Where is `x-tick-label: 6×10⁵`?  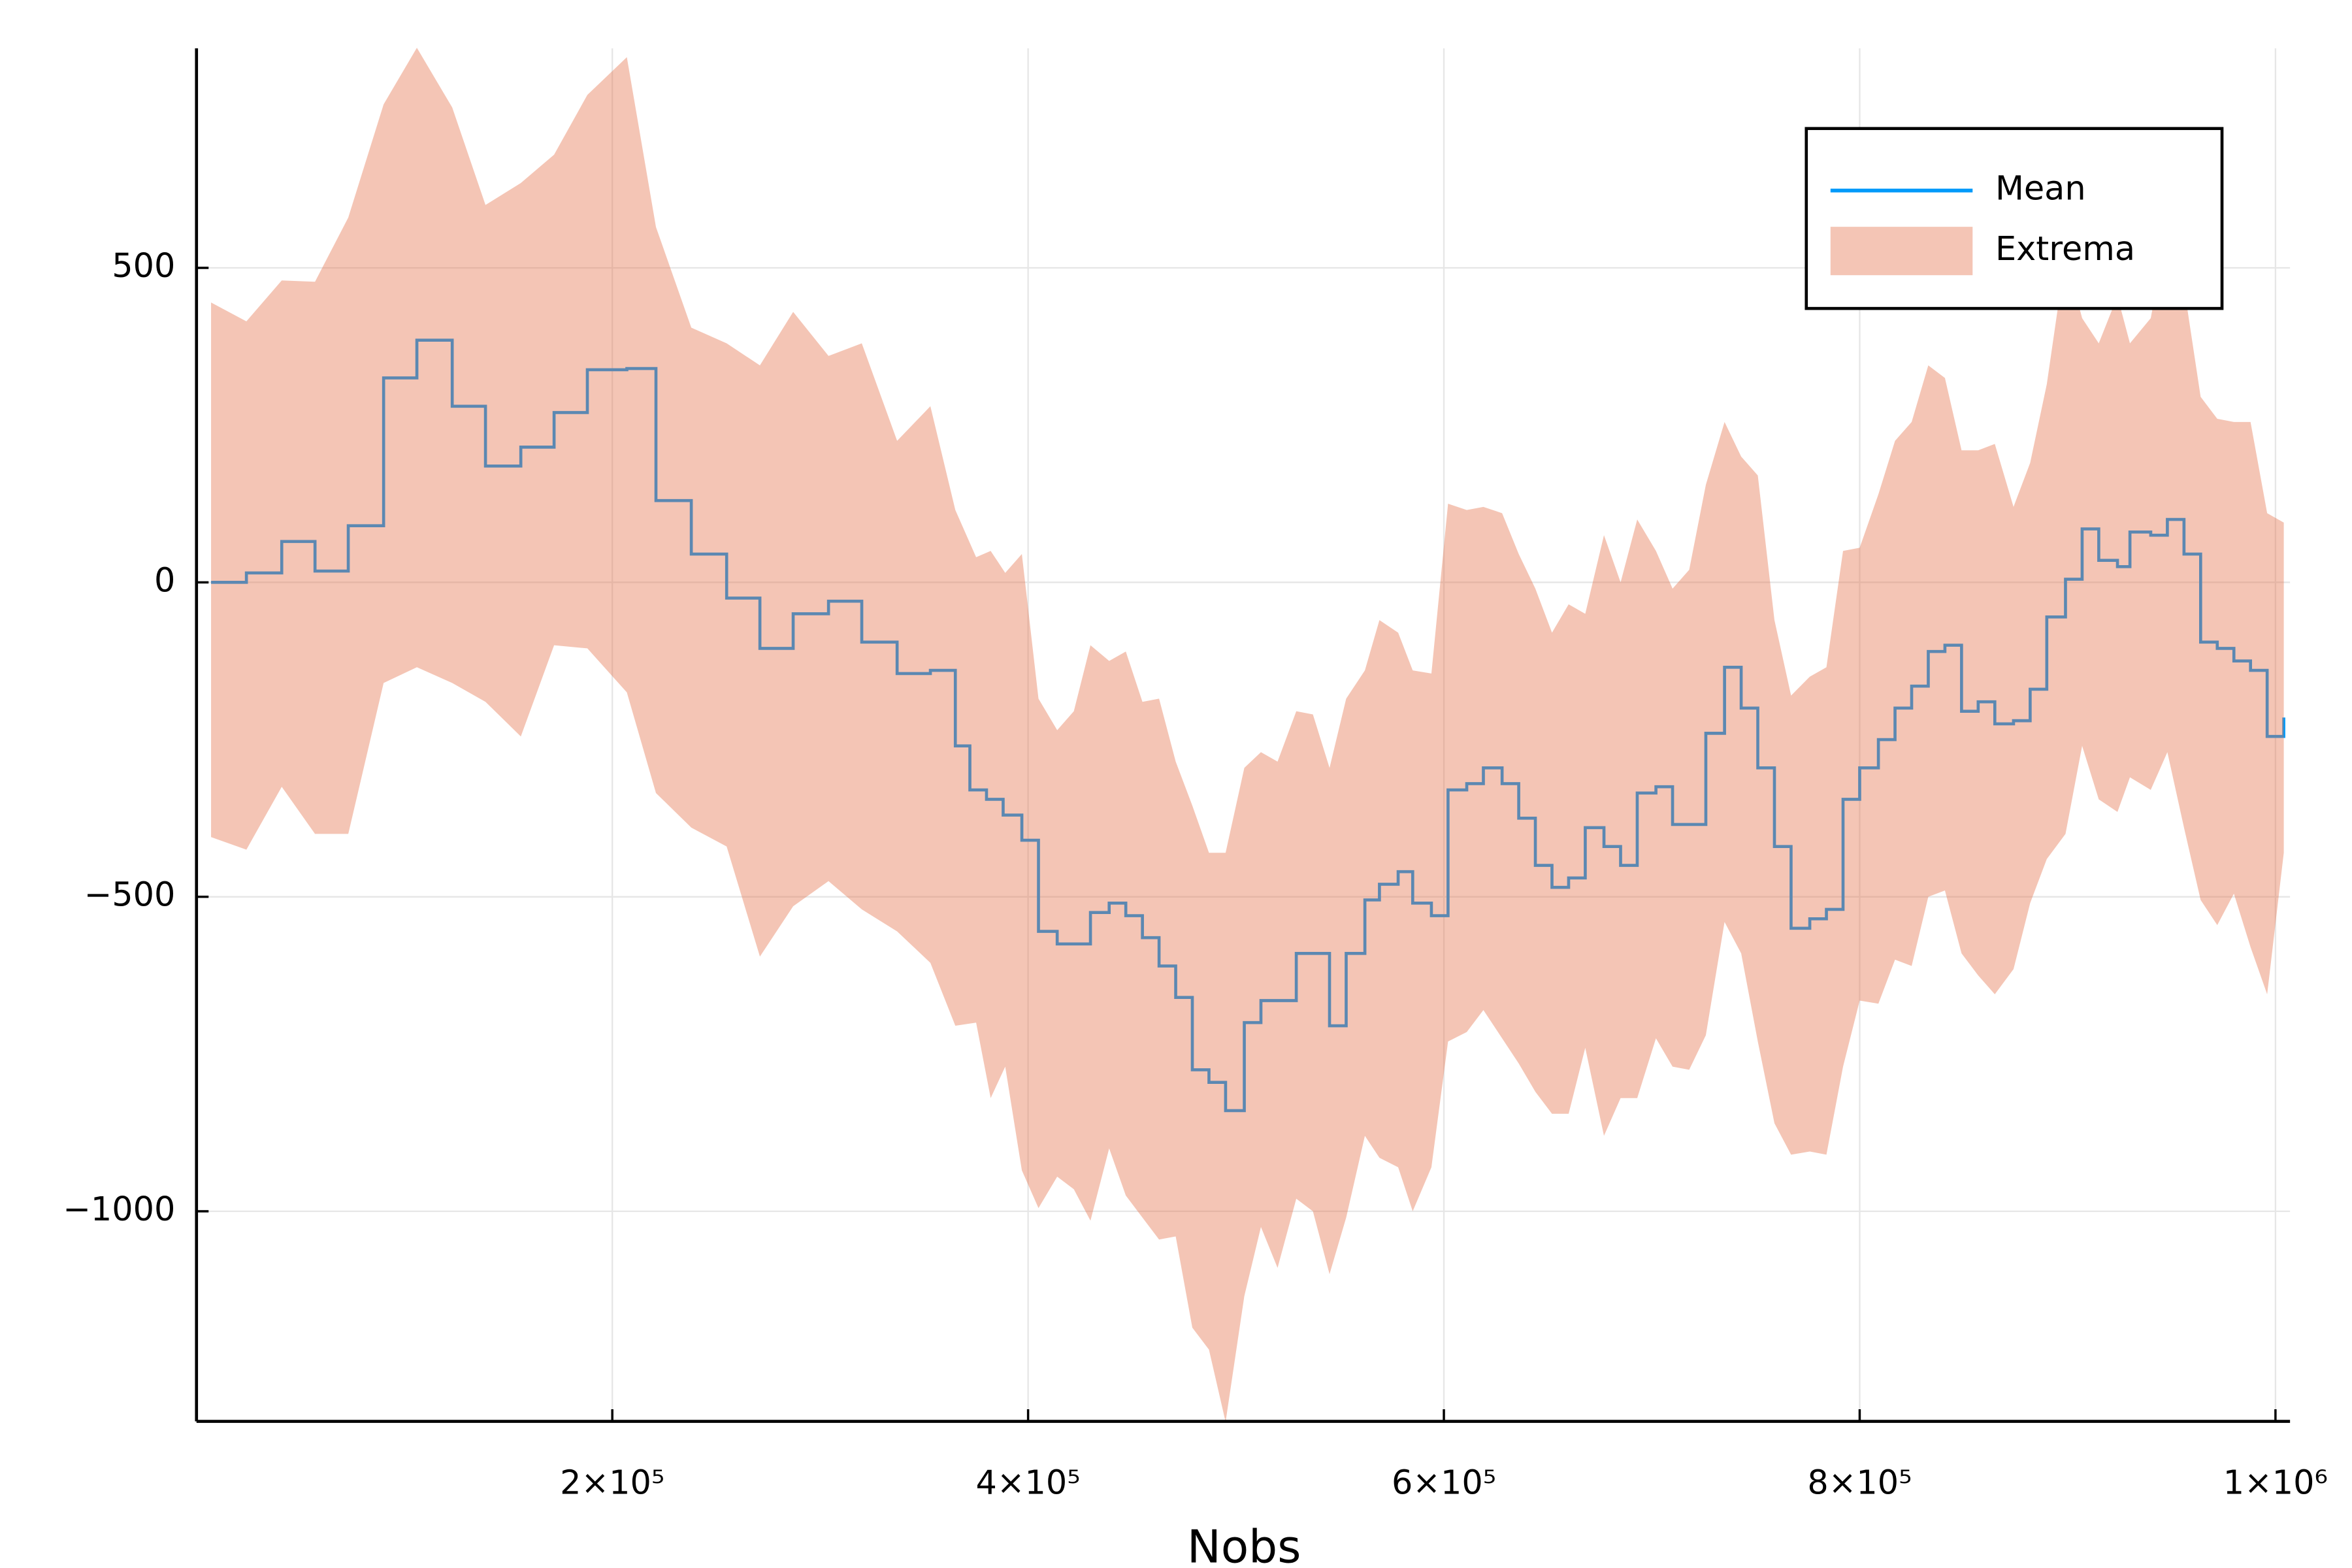
x-tick-label: 6×10⁵ is located at coordinates (1444, 1483).